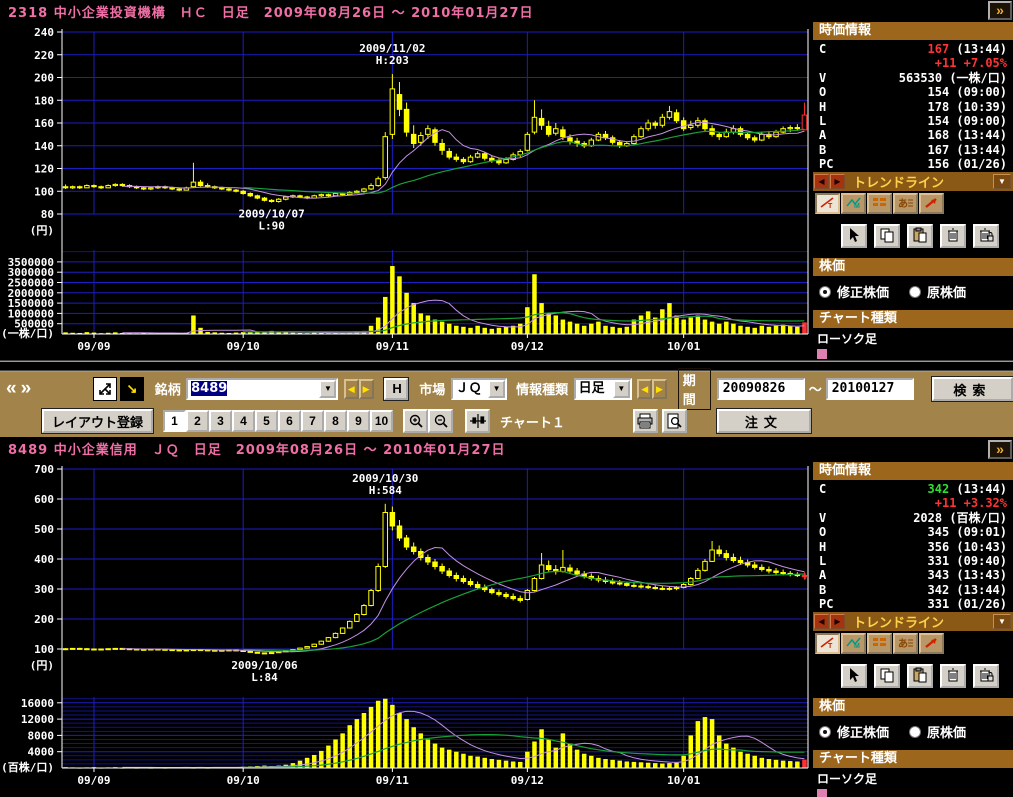 Image resolution: width=1013 pixels, height=797 pixels. I want to click on magnifier-plus-icon, so click(416, 421).